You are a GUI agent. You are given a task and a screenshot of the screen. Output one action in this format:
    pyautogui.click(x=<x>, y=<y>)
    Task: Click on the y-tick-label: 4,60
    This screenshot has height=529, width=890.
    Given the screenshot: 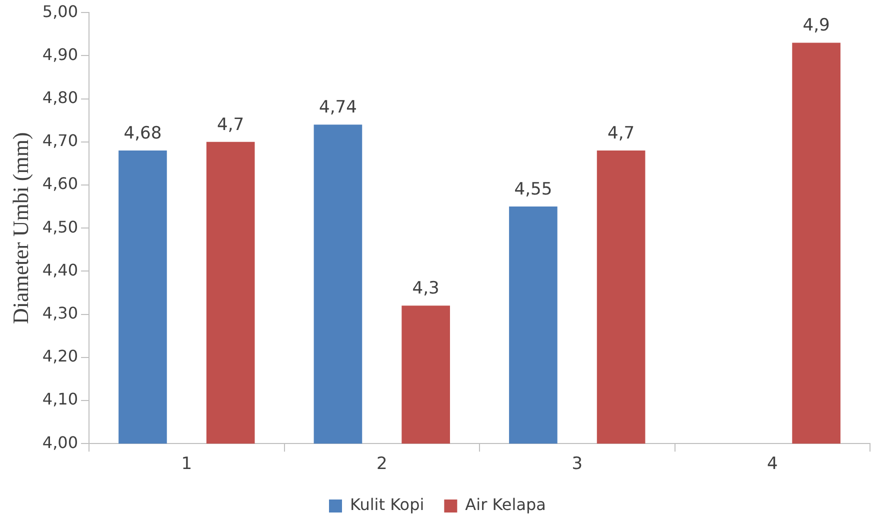 What is the action you would take?
    pyautogui.click(x=60, y=184)
    